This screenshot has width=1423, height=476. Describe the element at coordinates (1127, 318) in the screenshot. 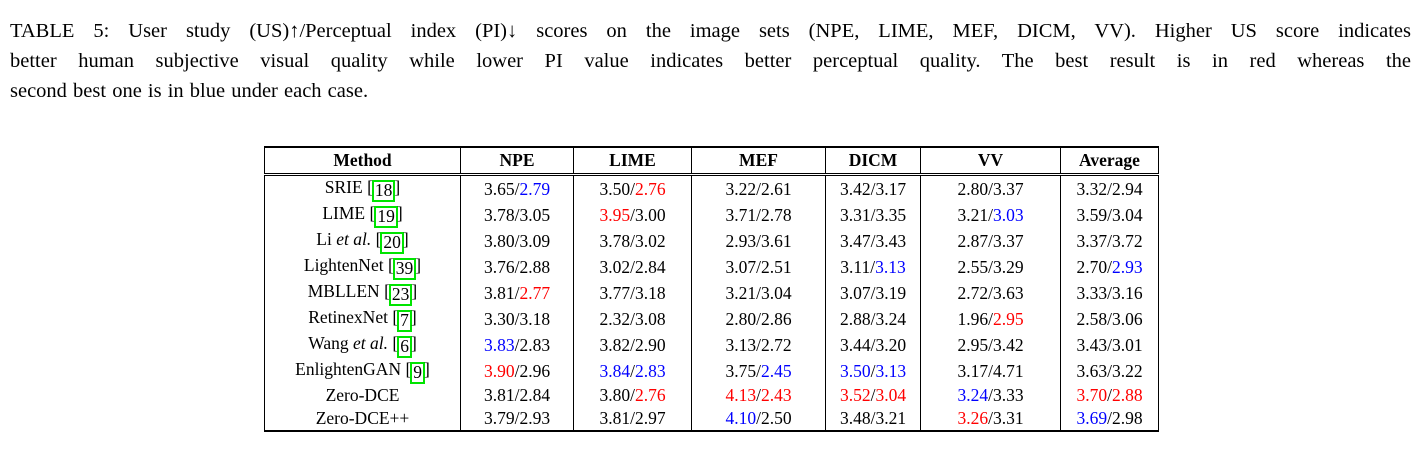

I see `pi-score: 3.06` at that location.